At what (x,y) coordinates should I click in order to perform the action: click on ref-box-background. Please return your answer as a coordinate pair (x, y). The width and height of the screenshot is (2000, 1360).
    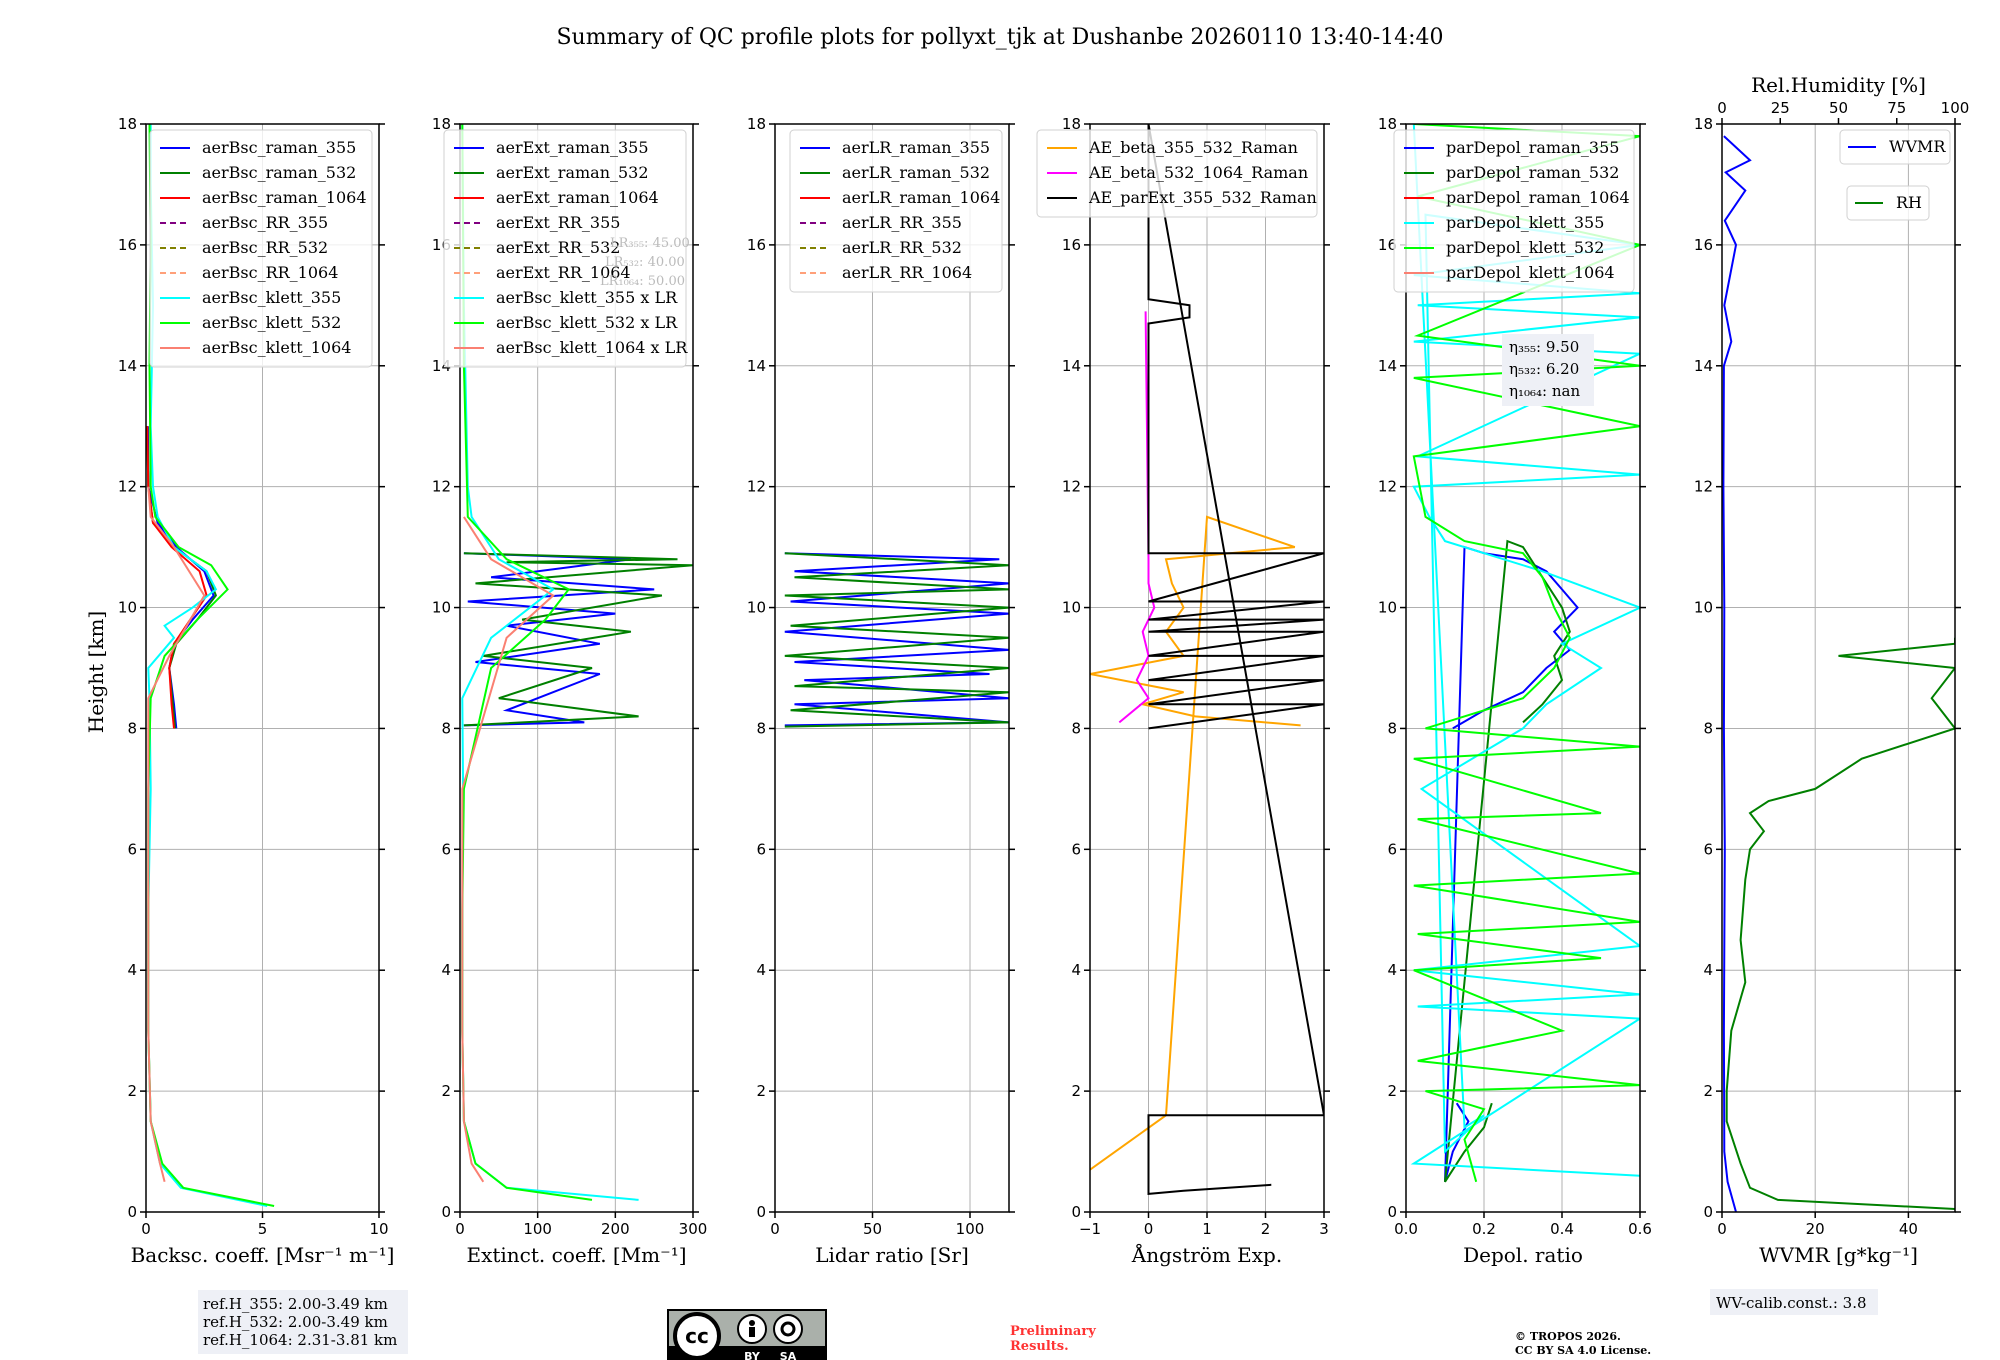
    Looking at the image, I should click on (303, 1322).